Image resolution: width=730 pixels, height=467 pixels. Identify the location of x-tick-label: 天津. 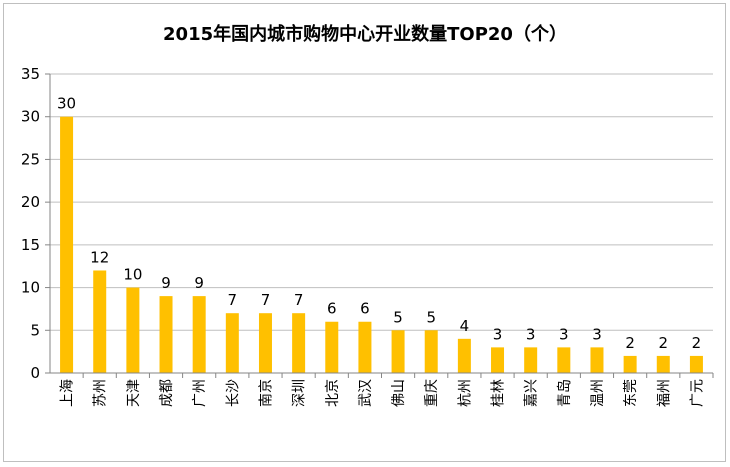
(134, 393).